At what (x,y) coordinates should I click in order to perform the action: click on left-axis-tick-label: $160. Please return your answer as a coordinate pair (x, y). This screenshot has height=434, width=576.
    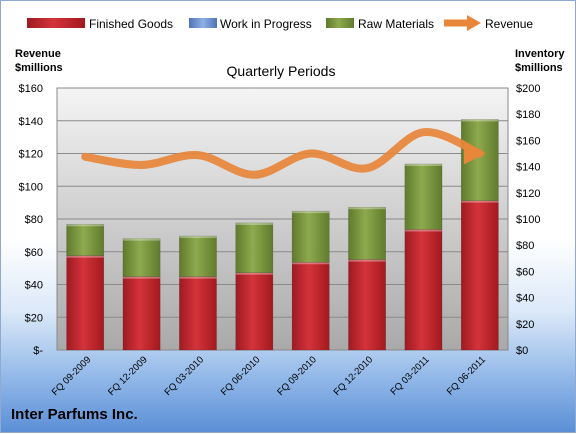
    Looking at the image, I should click on (31, 89).